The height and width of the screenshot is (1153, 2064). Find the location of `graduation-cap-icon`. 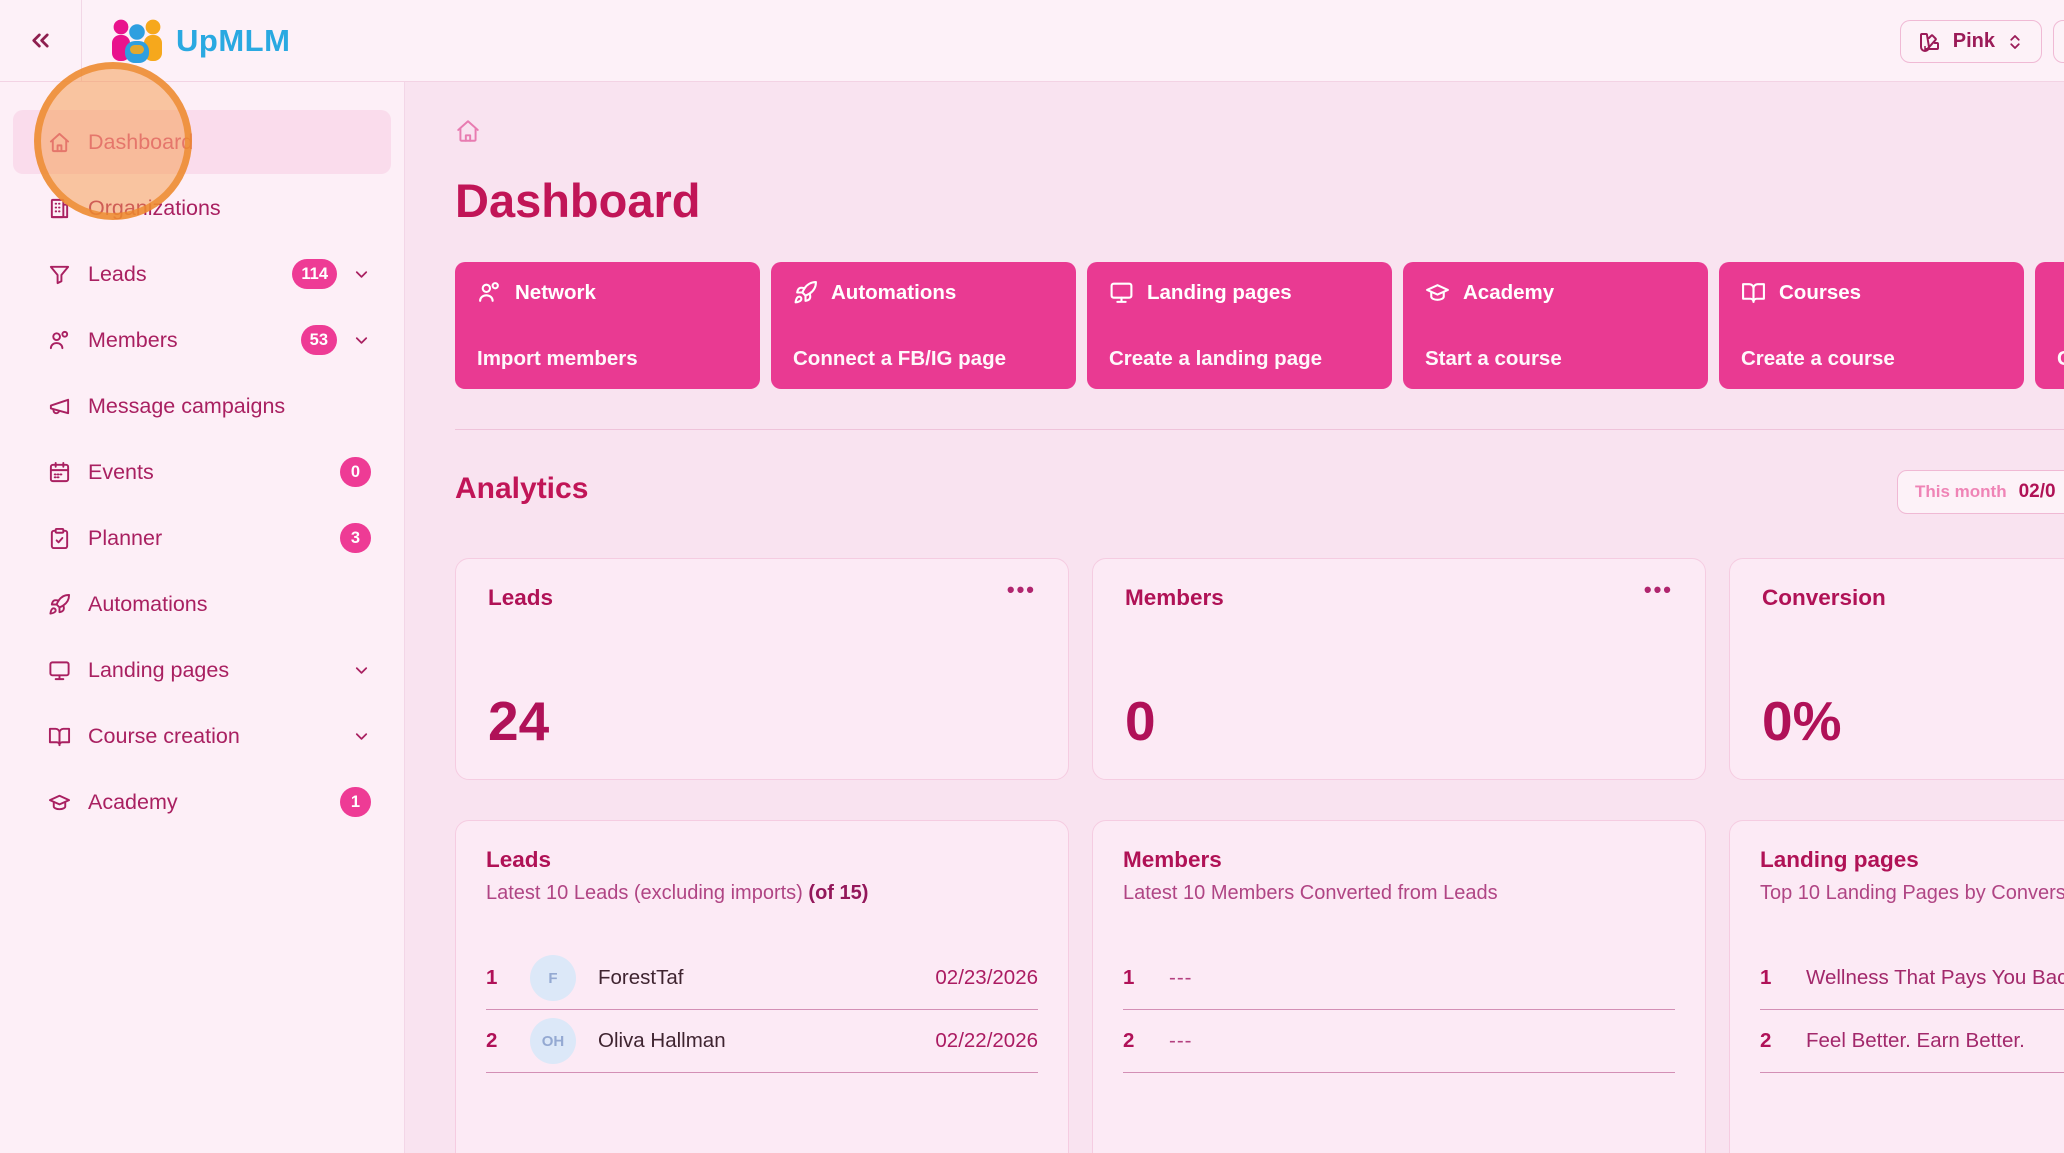

graduation-cap-icon is located at coordinates (1437, 292).